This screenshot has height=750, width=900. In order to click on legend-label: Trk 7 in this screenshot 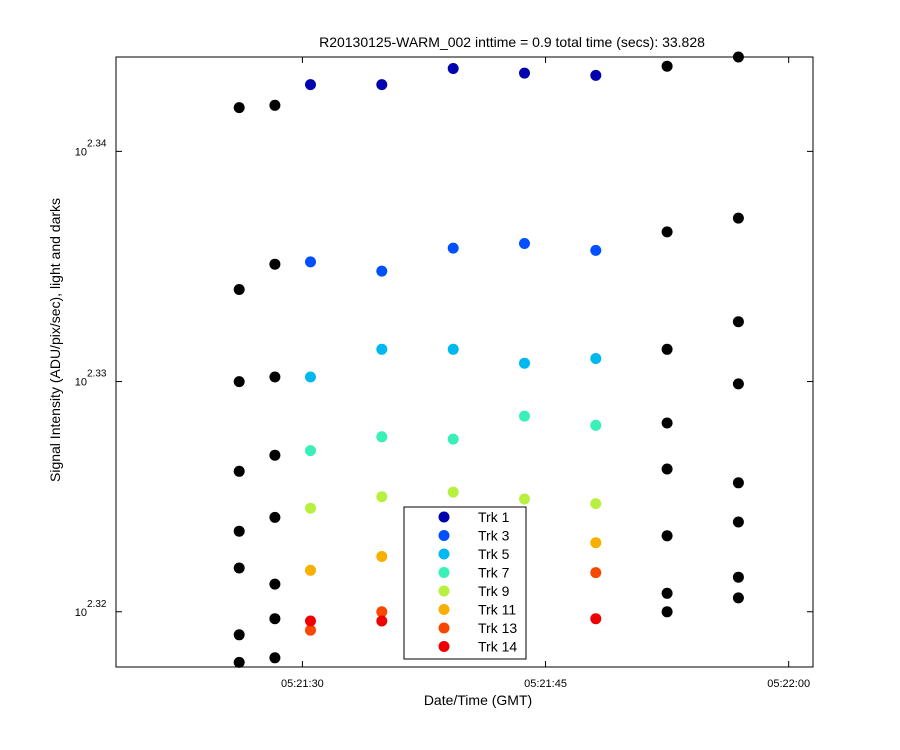, I will do `click(494, 573)`.